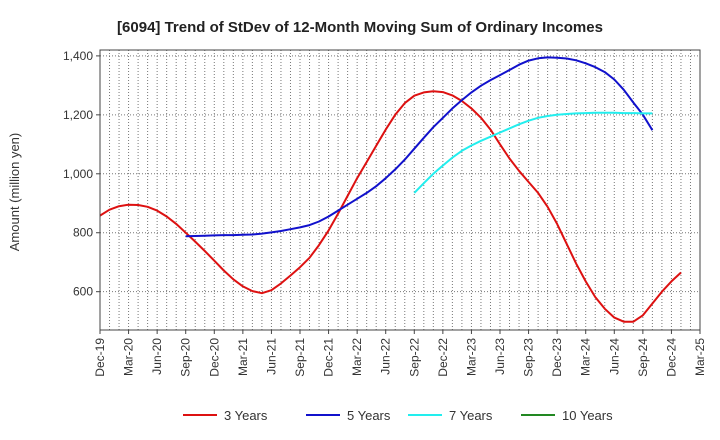  Describe the element at coordinates (671, 357) in the screenshot. I see `x-tick-label: Dec-24` at that location.